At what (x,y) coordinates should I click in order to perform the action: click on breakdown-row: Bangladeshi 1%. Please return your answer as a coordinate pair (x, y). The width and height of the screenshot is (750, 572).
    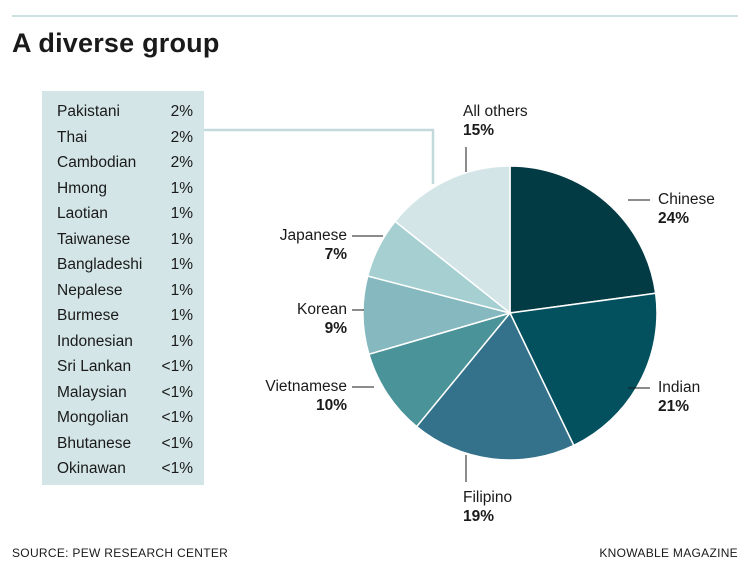
    Looking at the image, I should click on (125, 265).